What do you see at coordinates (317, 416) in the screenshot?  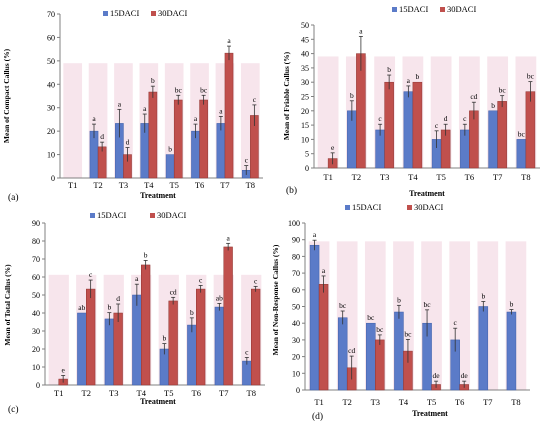 I see `panel-label: (d)` at bounding box center [317, 416].